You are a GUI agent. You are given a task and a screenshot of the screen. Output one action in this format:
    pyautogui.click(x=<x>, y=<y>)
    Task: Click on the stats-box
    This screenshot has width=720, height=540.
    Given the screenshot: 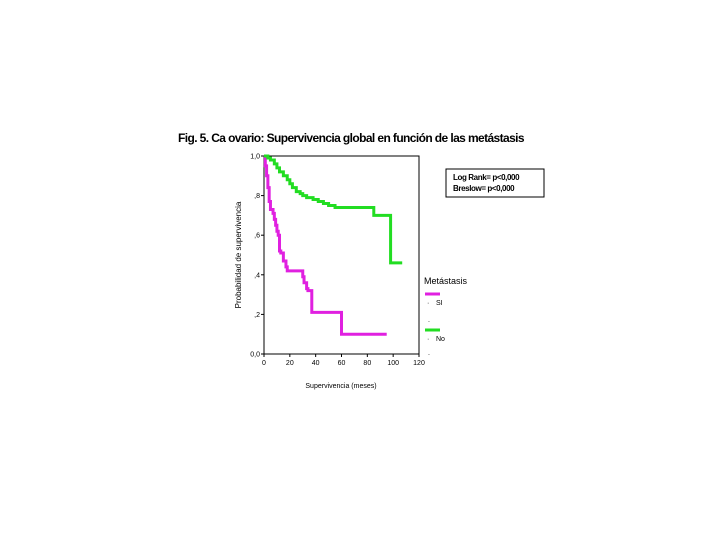 What is the action you would take?
    pyautogui.click(x=495, y=183)
    